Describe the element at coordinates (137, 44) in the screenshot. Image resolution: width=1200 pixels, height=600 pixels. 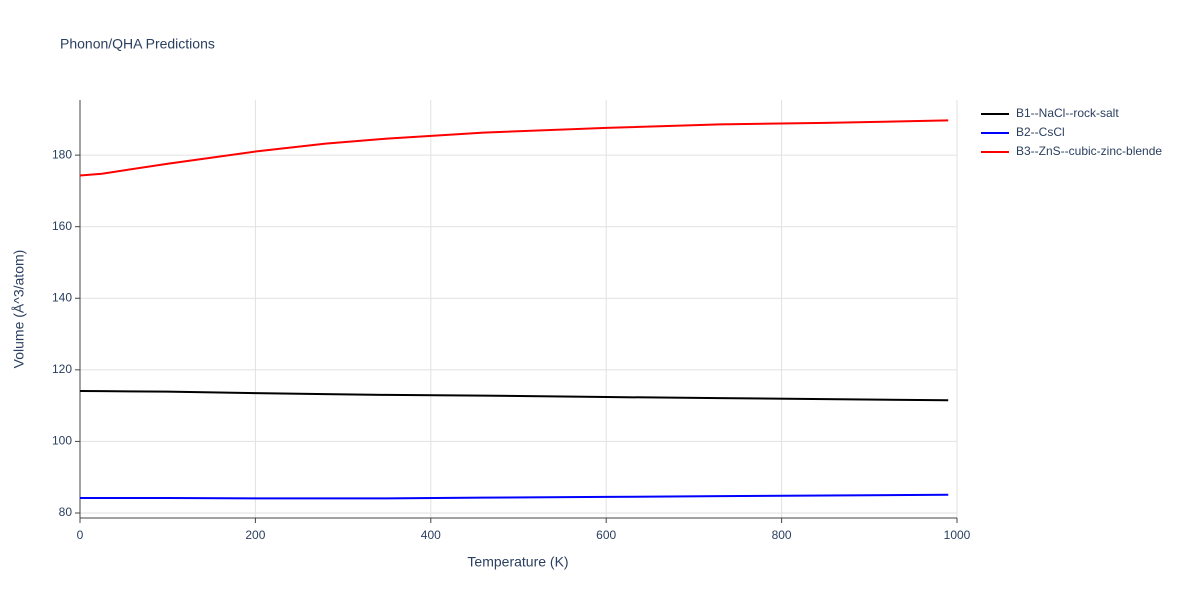
I see `chart-title: Phonon/QHA Predictions` at that location.